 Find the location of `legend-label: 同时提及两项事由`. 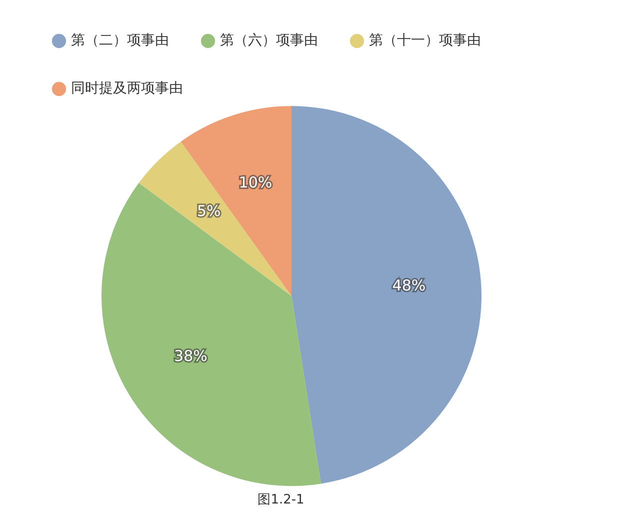

legend-label: 同时提及两项事由 is located at coordinates (127, 88).